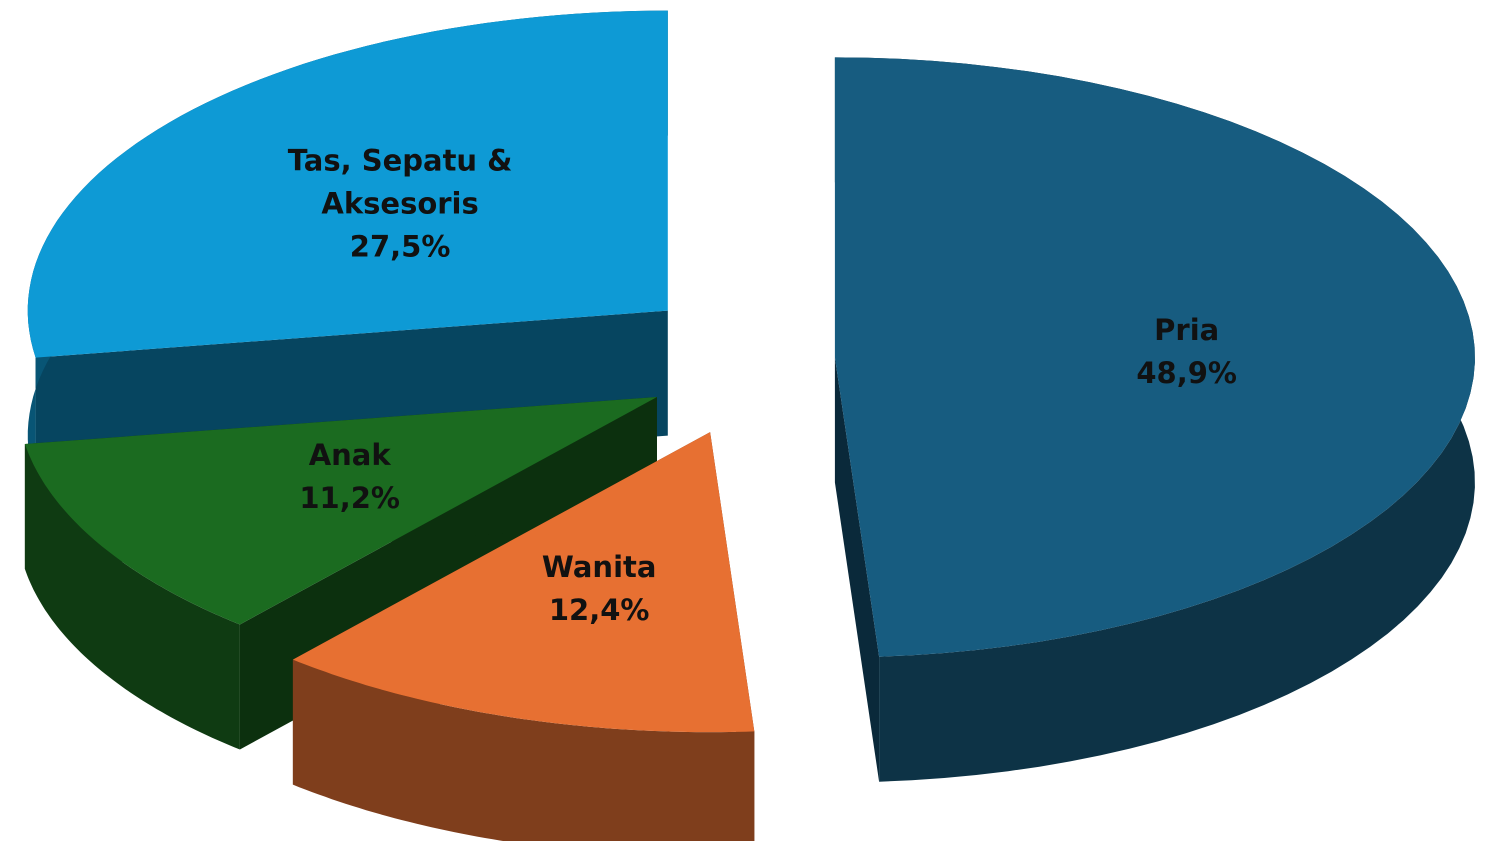 This screenshot has width=1506, height=841. What do you see at coordinates (599, 609) in the screenshot?
I see `value-label: 12,4%` at bounding box center [599, 609].